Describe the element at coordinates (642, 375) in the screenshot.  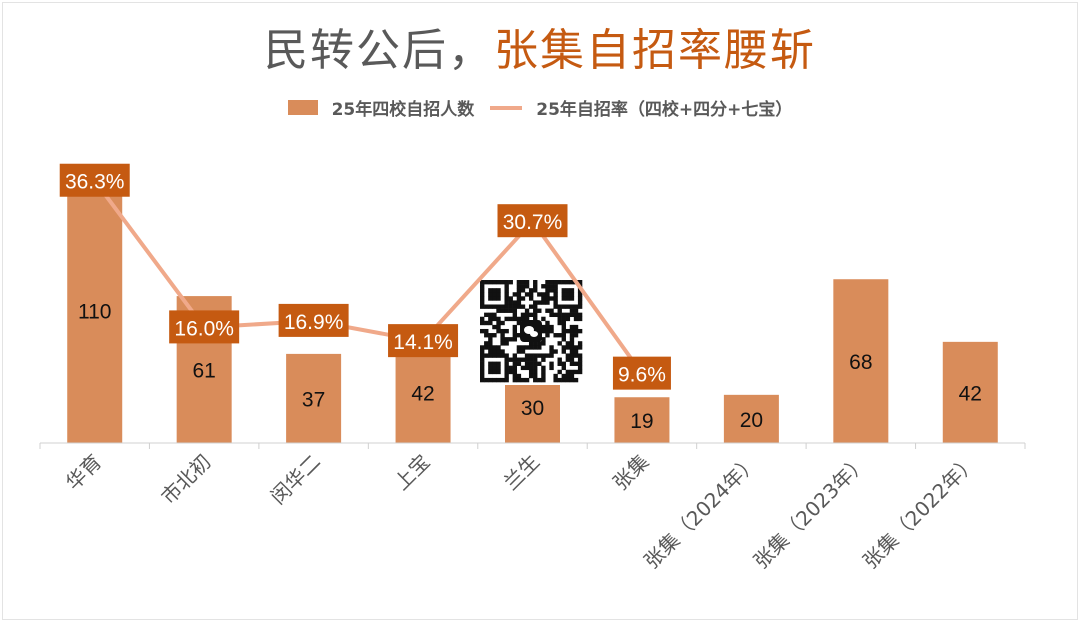
I see `rate-label: 9.6%` at that location.